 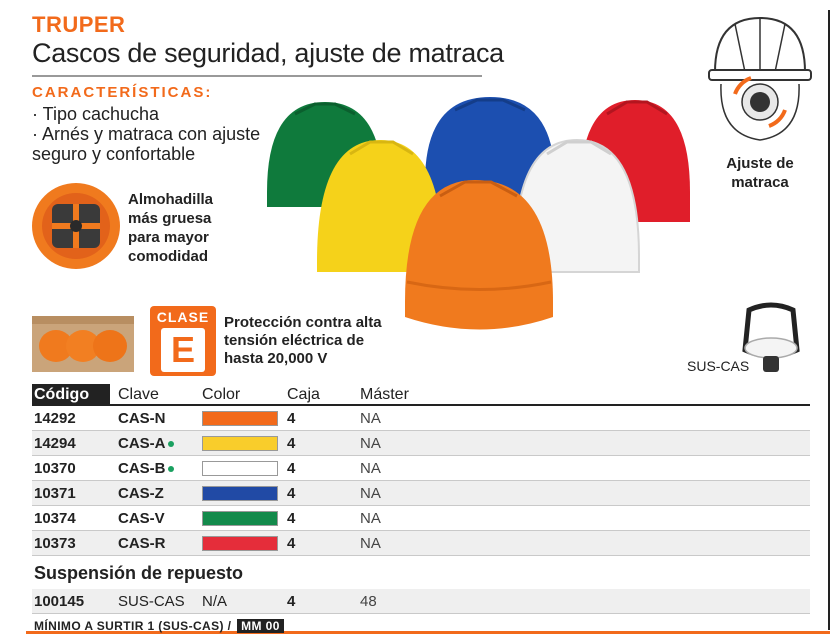 I want to click on table-row: 10374 CAS-V 4 NA, so click(x=421, y=518).